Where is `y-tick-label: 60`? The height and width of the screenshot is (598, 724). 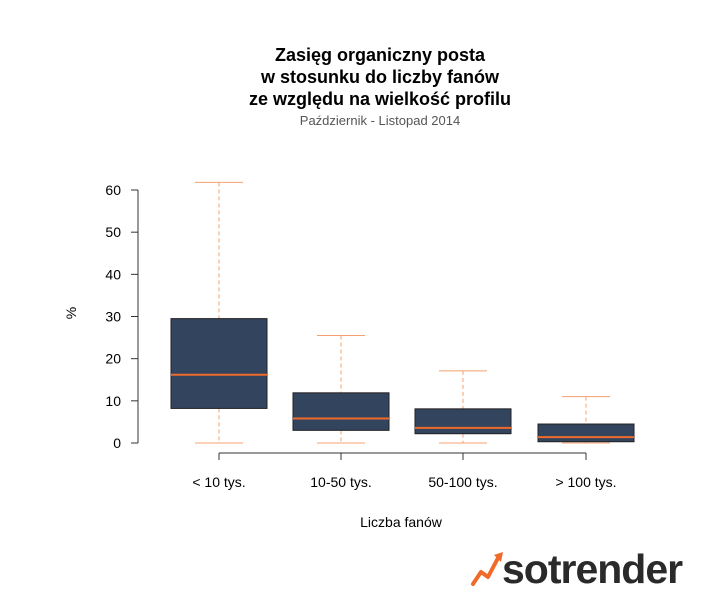
y-tick-label: 60 is located at coordinates (113, 190).